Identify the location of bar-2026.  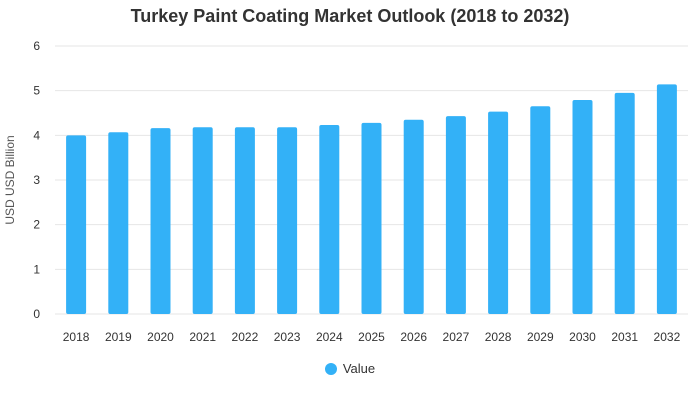
(413, 216).